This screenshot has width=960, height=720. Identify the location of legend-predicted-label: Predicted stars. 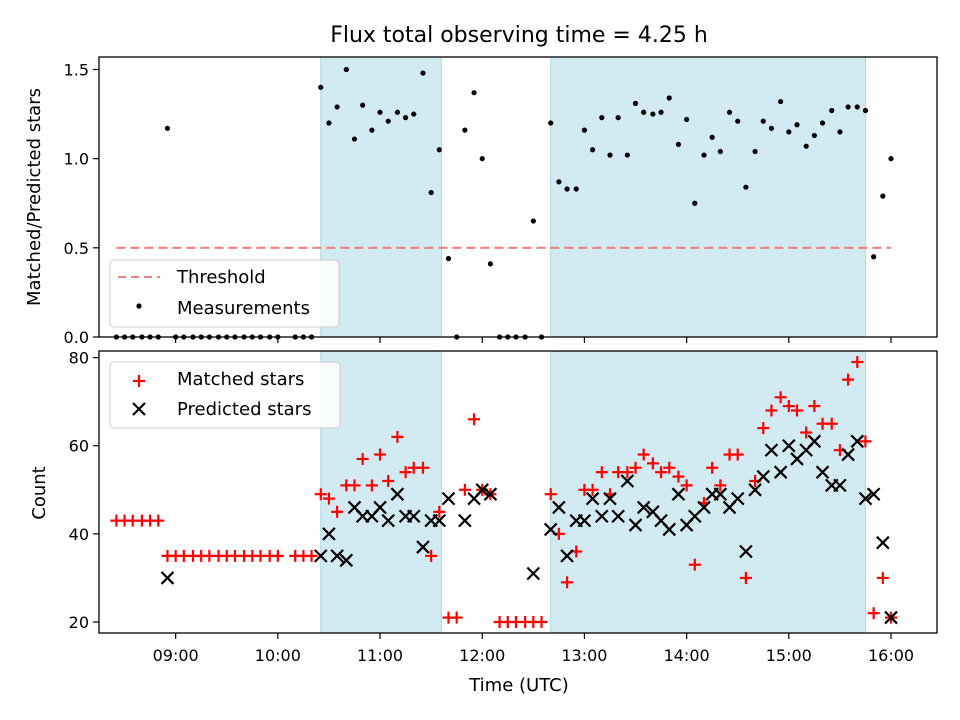
(244, 409).